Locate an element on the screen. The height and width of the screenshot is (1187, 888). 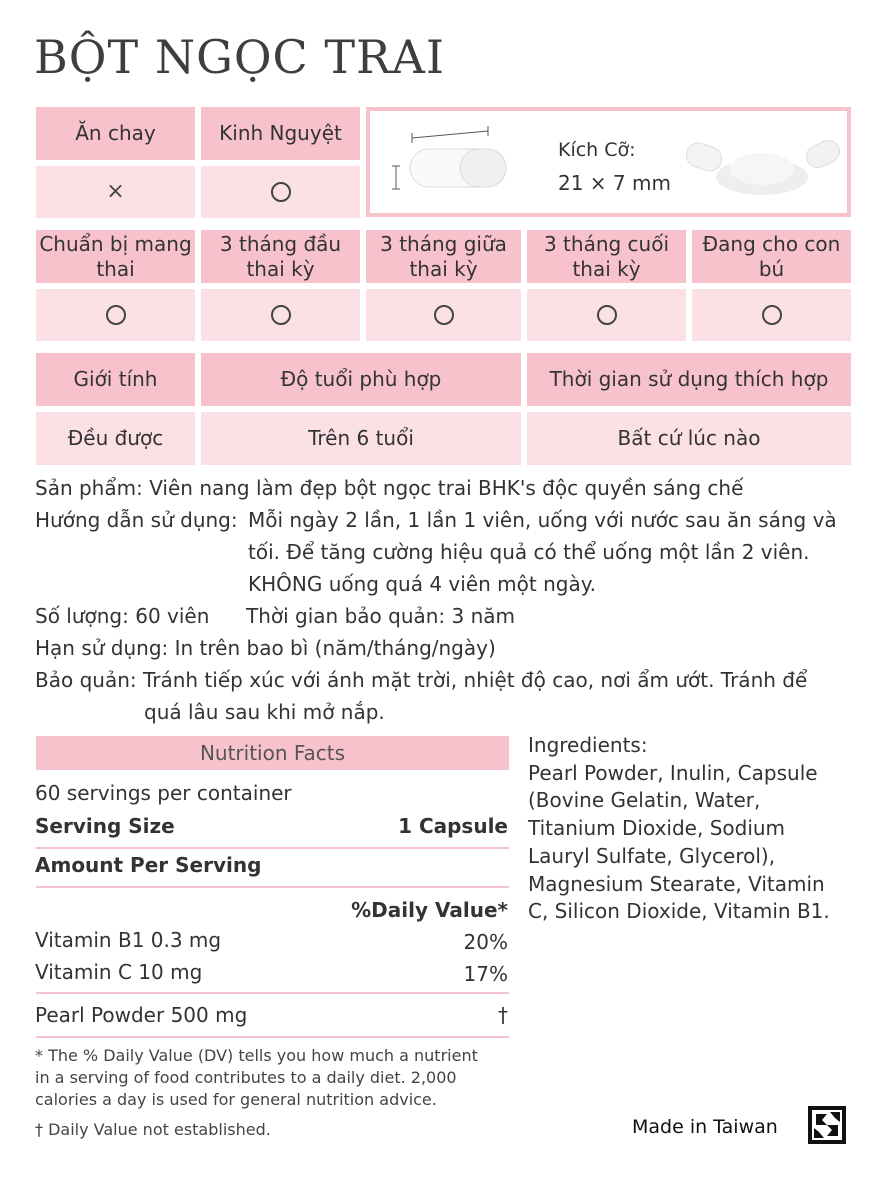
stage-first-trimester-label: 3 tháng đầu thai kỳ is located at coordinates (280, 256).